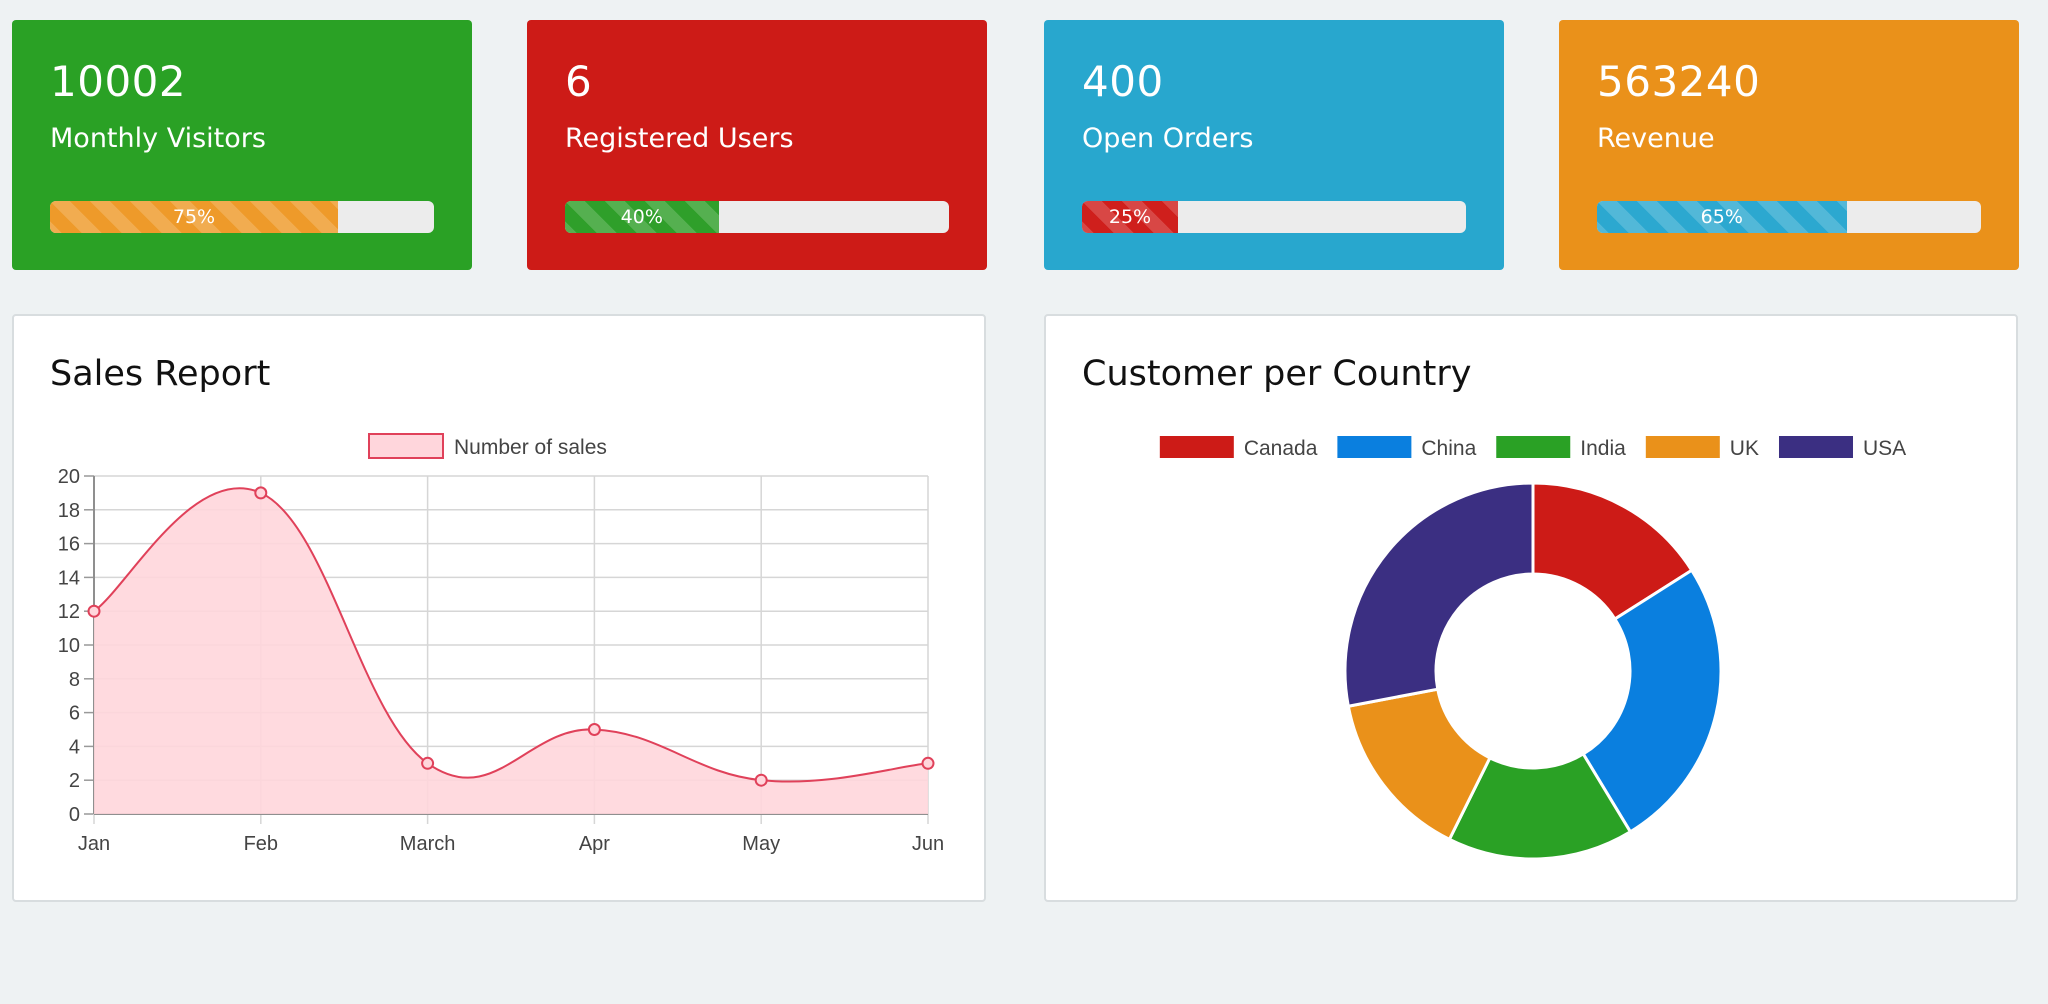 The width and height of the screenshot is (2048, 1004). Describe the element at coordinates (757, 217) in the screenshot. I see `progress-bar: 40%` at that location.